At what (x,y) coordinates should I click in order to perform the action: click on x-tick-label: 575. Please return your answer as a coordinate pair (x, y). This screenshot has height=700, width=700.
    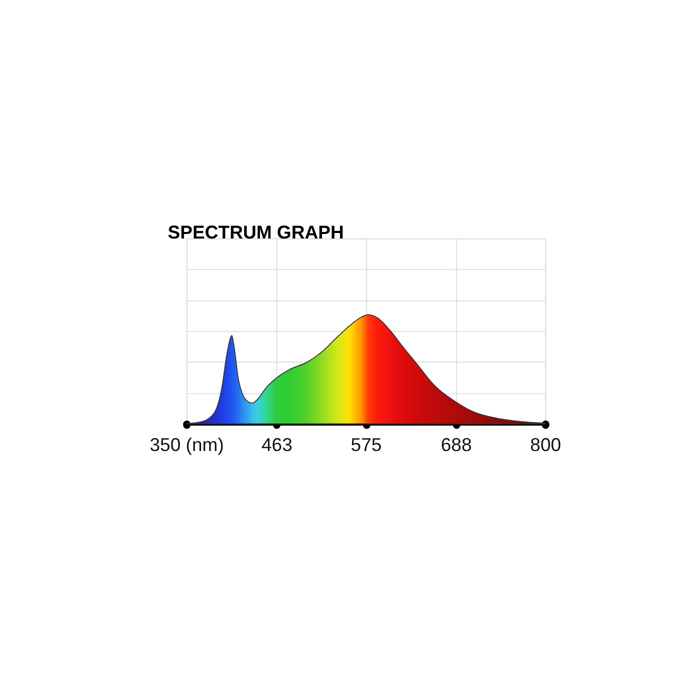
    Looking at the image, I should click on (366, 445).